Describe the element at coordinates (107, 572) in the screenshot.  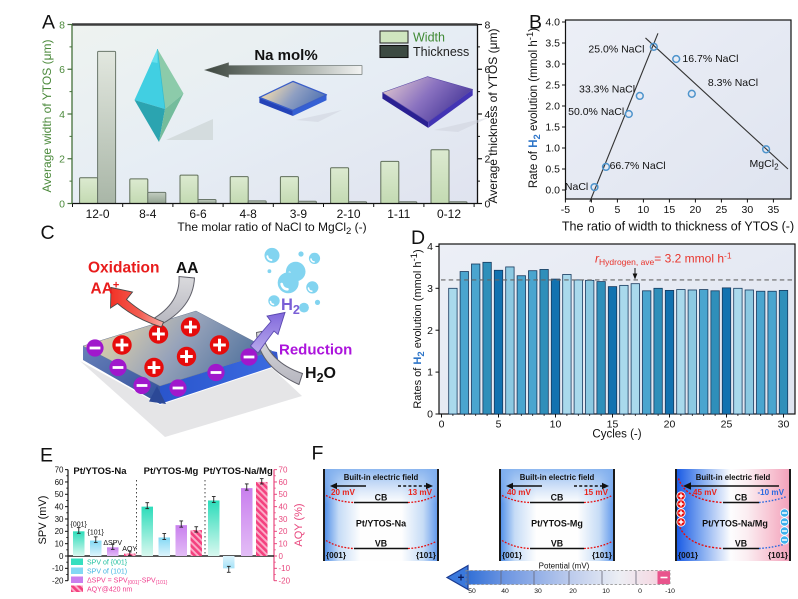
I see `svg-text: SPV of (101)` at that location.